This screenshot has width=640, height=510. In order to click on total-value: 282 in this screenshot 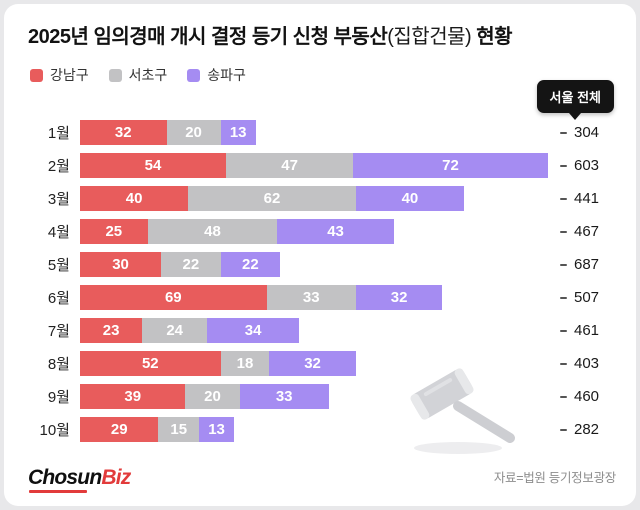, I will do `click(587, 429)`.